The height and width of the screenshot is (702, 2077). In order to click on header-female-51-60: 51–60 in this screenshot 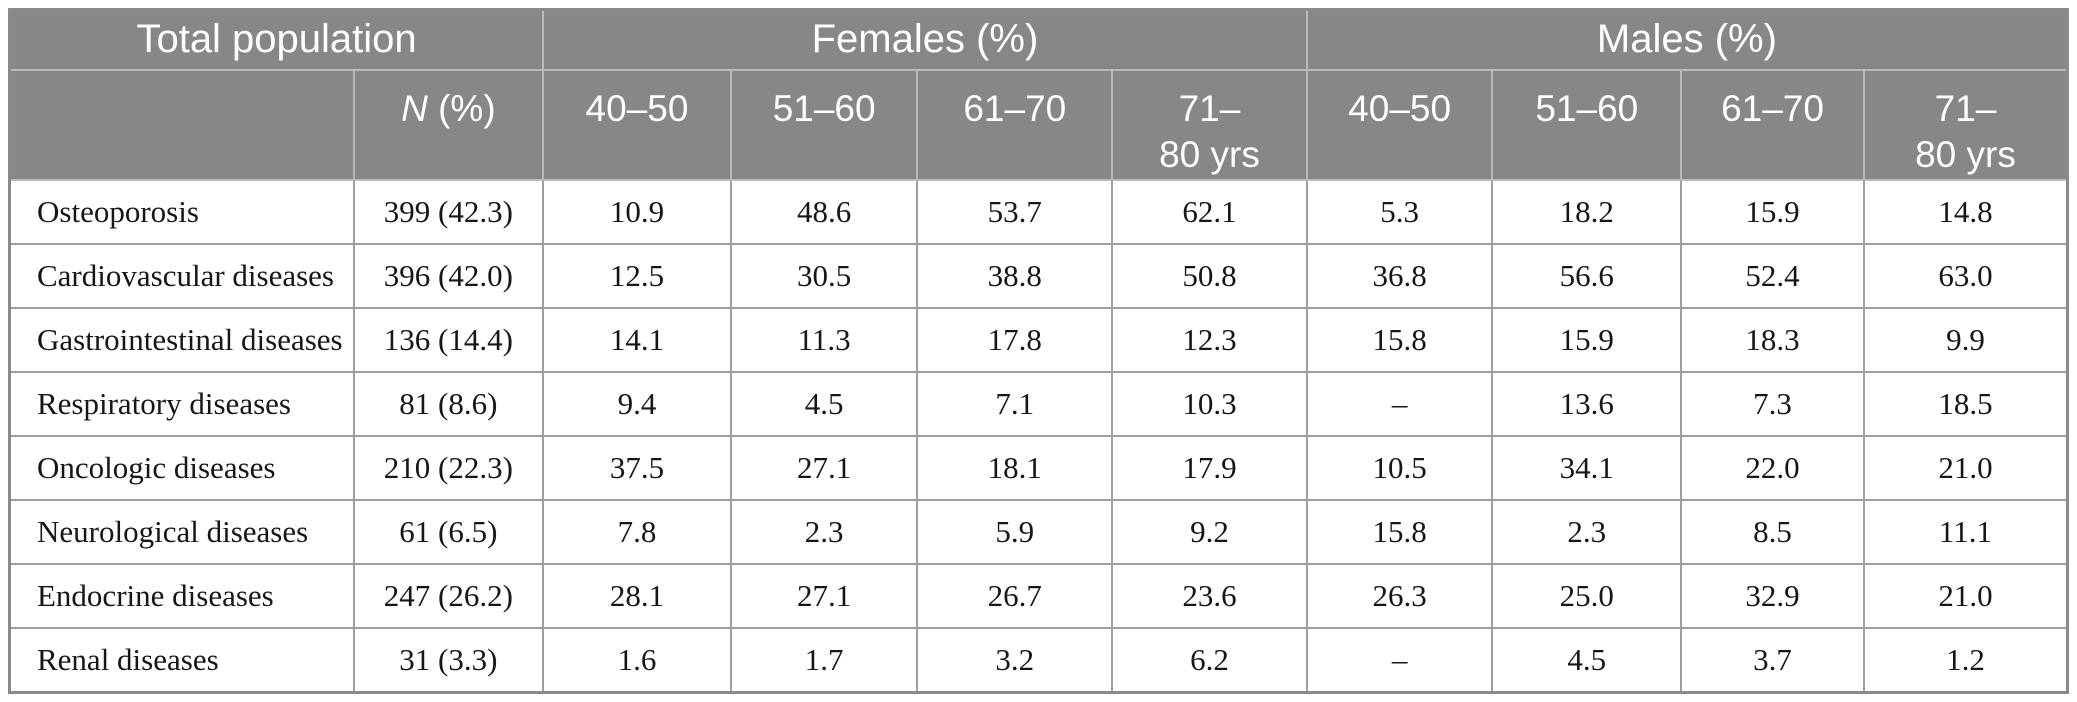, I will do `click(824, 124)`.